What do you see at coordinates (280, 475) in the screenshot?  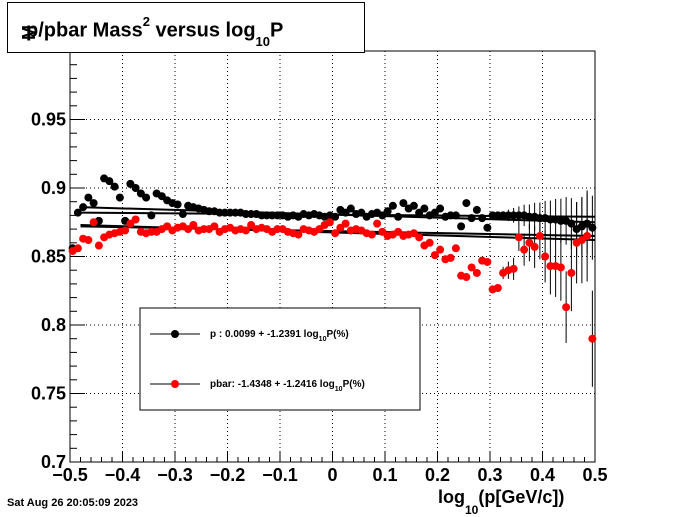 I see `x-tick-label: −0.1` at bounding box center [280, 475].